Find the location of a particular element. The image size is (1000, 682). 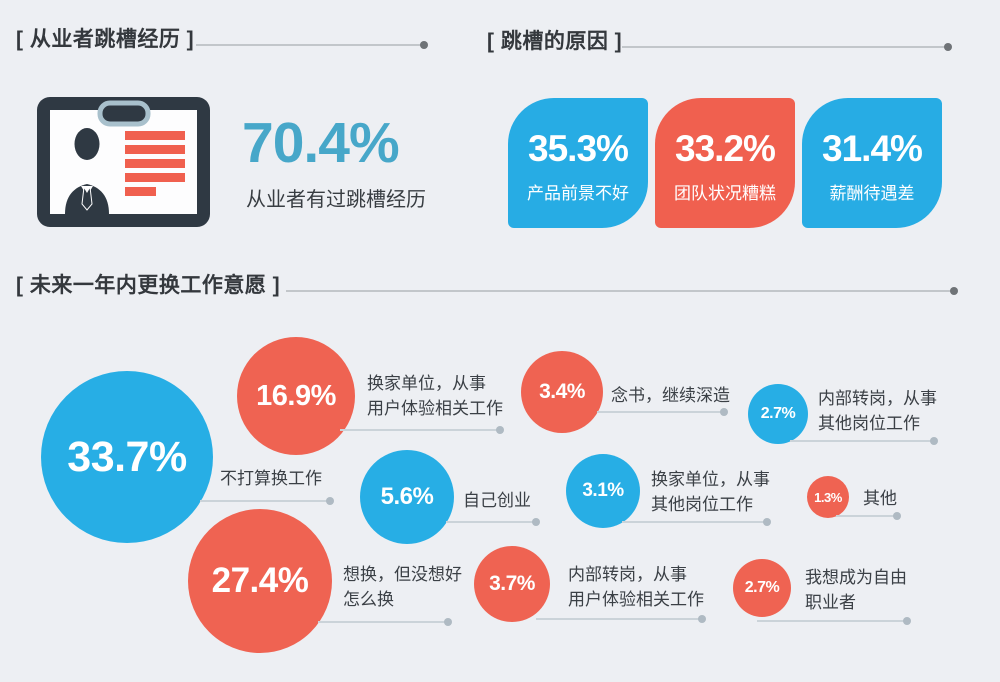

bubble-no-plan-to-change: 33.7% is located at coordinates (127, 457).